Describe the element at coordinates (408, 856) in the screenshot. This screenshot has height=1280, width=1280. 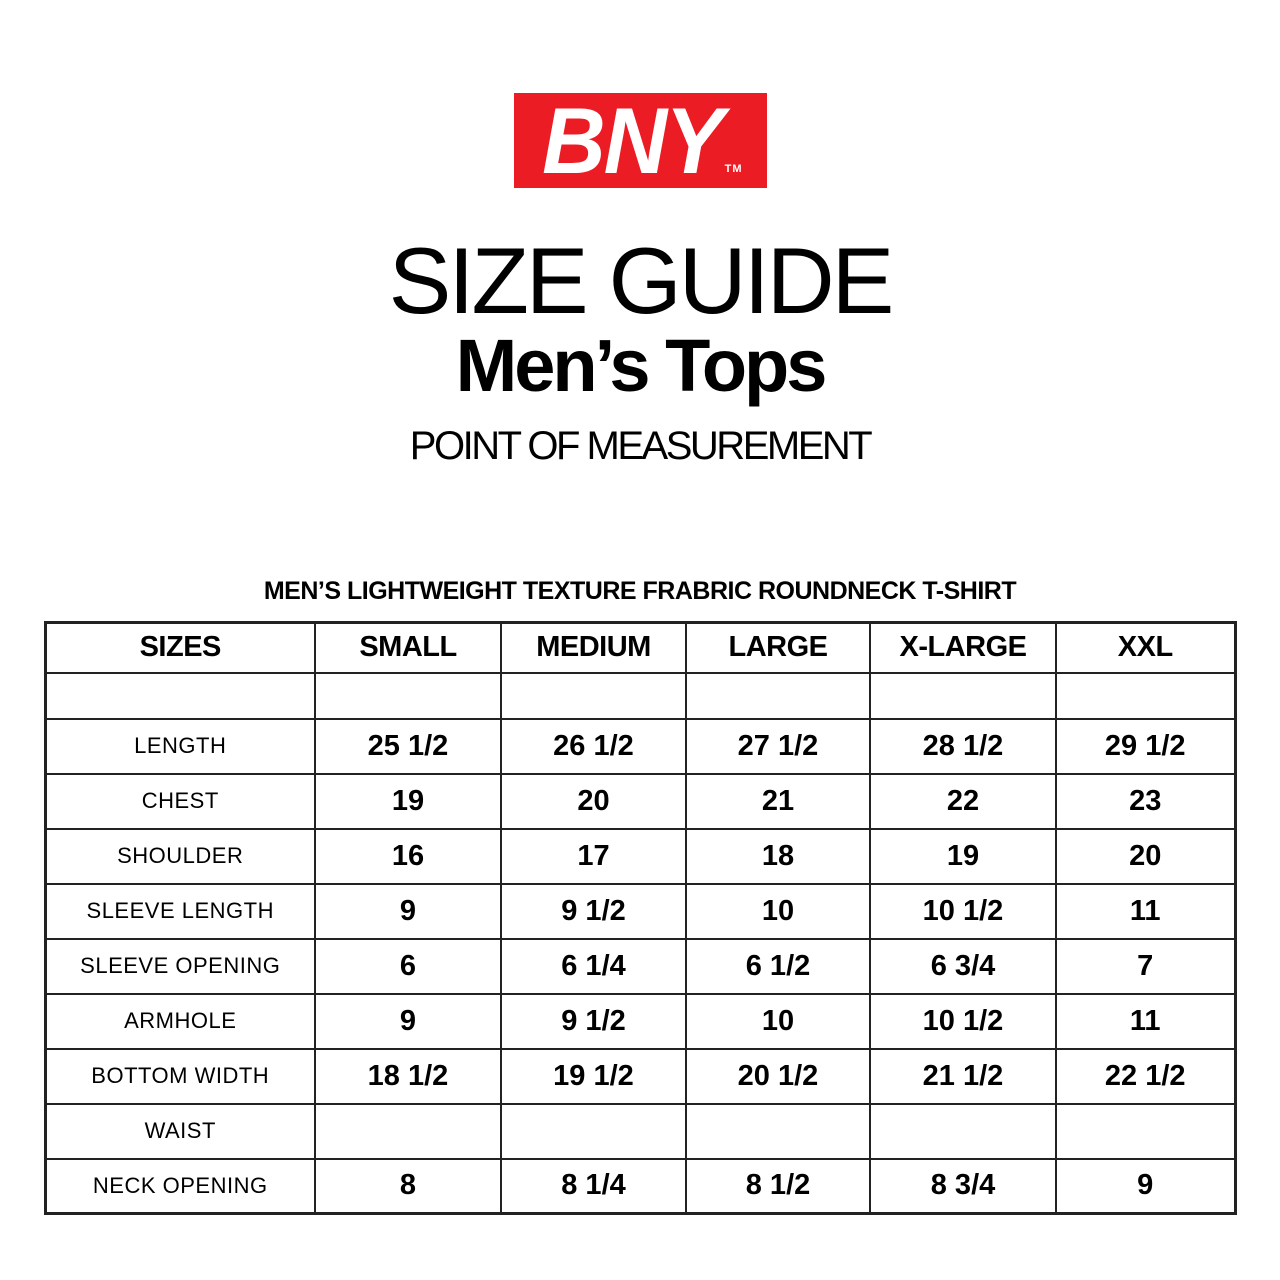
I see `measurement-cell: 16` at that location.